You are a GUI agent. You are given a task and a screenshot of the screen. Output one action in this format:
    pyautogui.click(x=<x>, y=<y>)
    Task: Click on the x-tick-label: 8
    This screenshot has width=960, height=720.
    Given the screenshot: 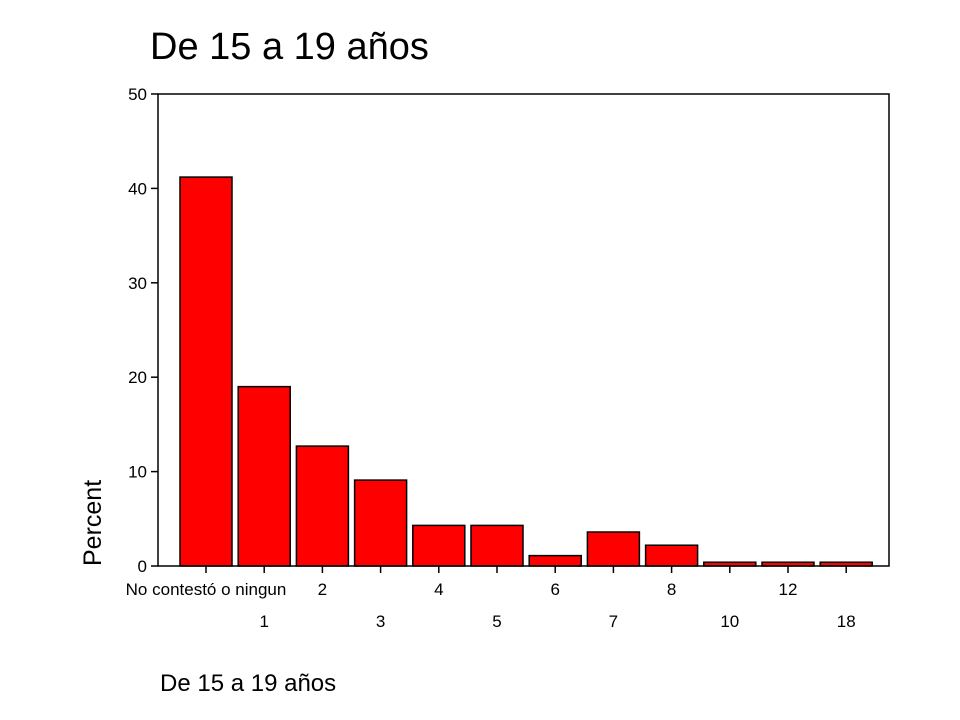 What is the action you would take?
    pyautogui.click(x=671, y=589)
    